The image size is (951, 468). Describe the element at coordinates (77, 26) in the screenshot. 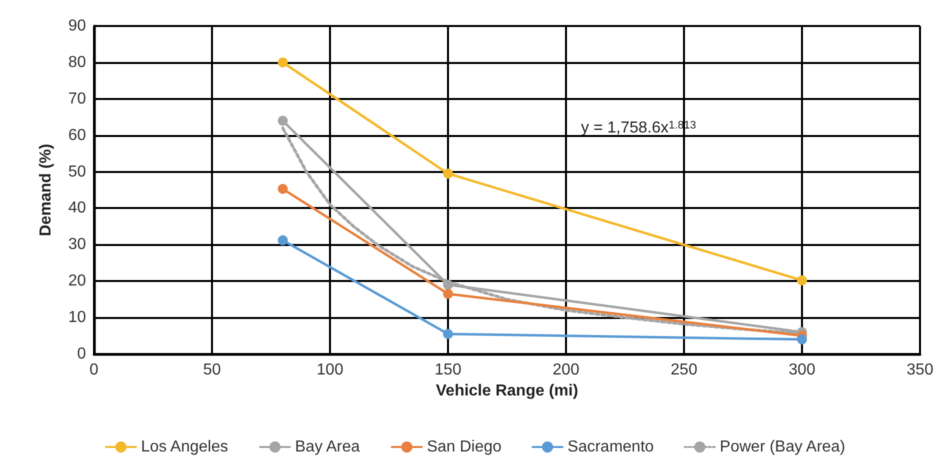

I see `y-tick-label: 90` at that location.